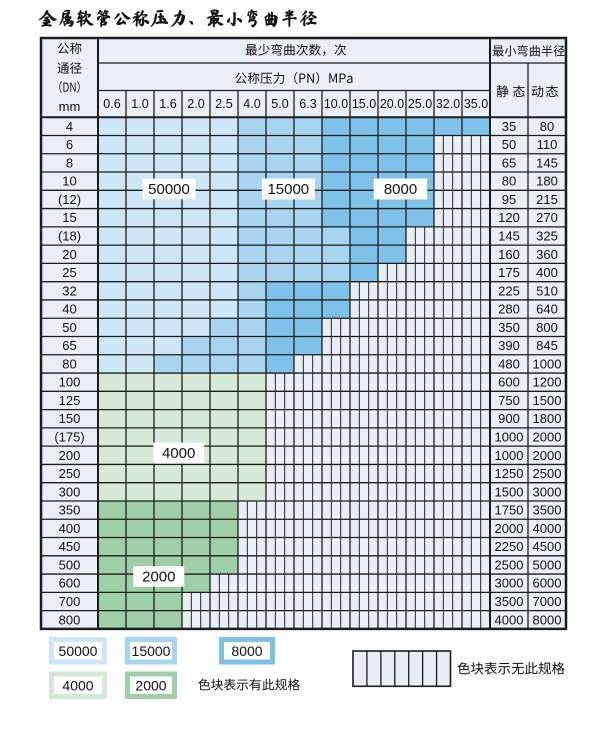 This screenshot has width=600, height=748. What do you see at coordinates (70, 400) in the screenshot?
I see `svg-text: 125` at bounding box center [70, 400].